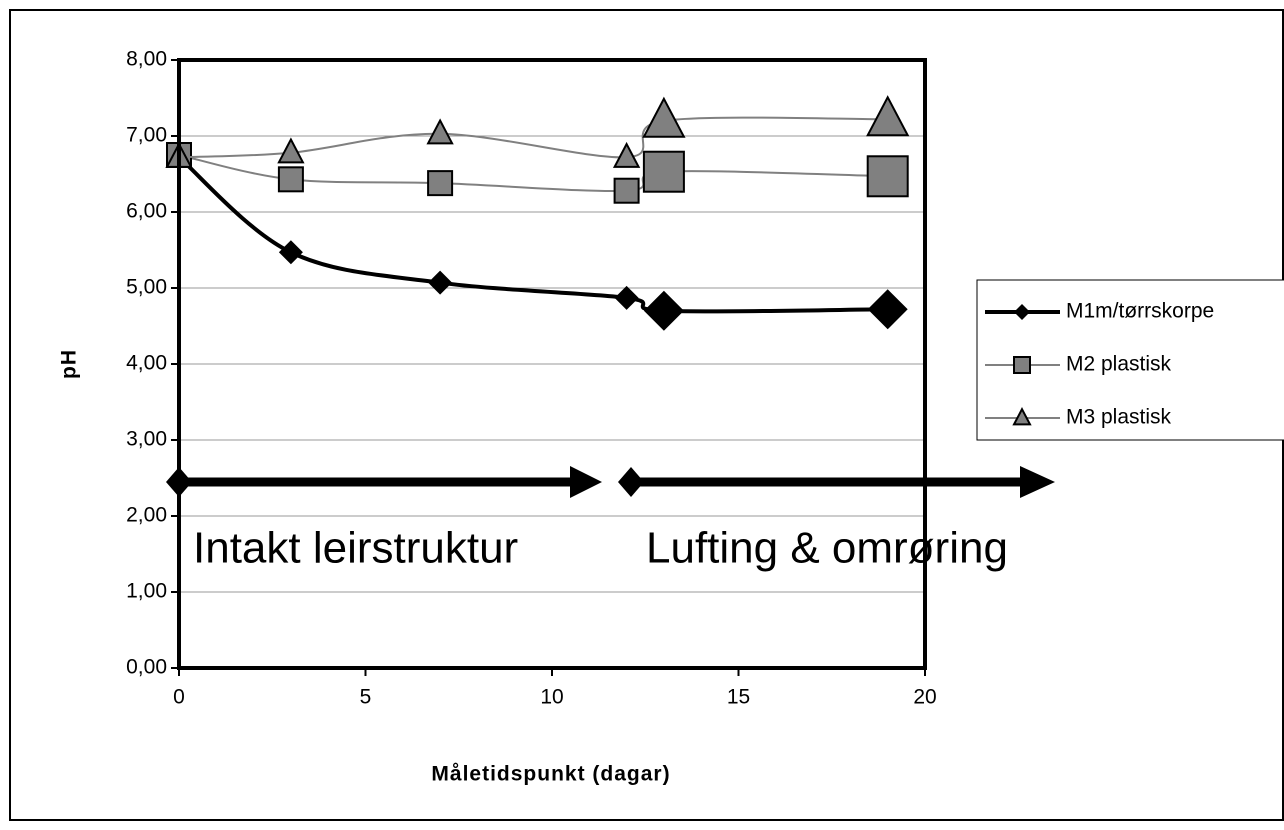  What do you see at coordinates (631, 482) in the screenshot?
I see `arrow-start` at bounding box center [631, 482].